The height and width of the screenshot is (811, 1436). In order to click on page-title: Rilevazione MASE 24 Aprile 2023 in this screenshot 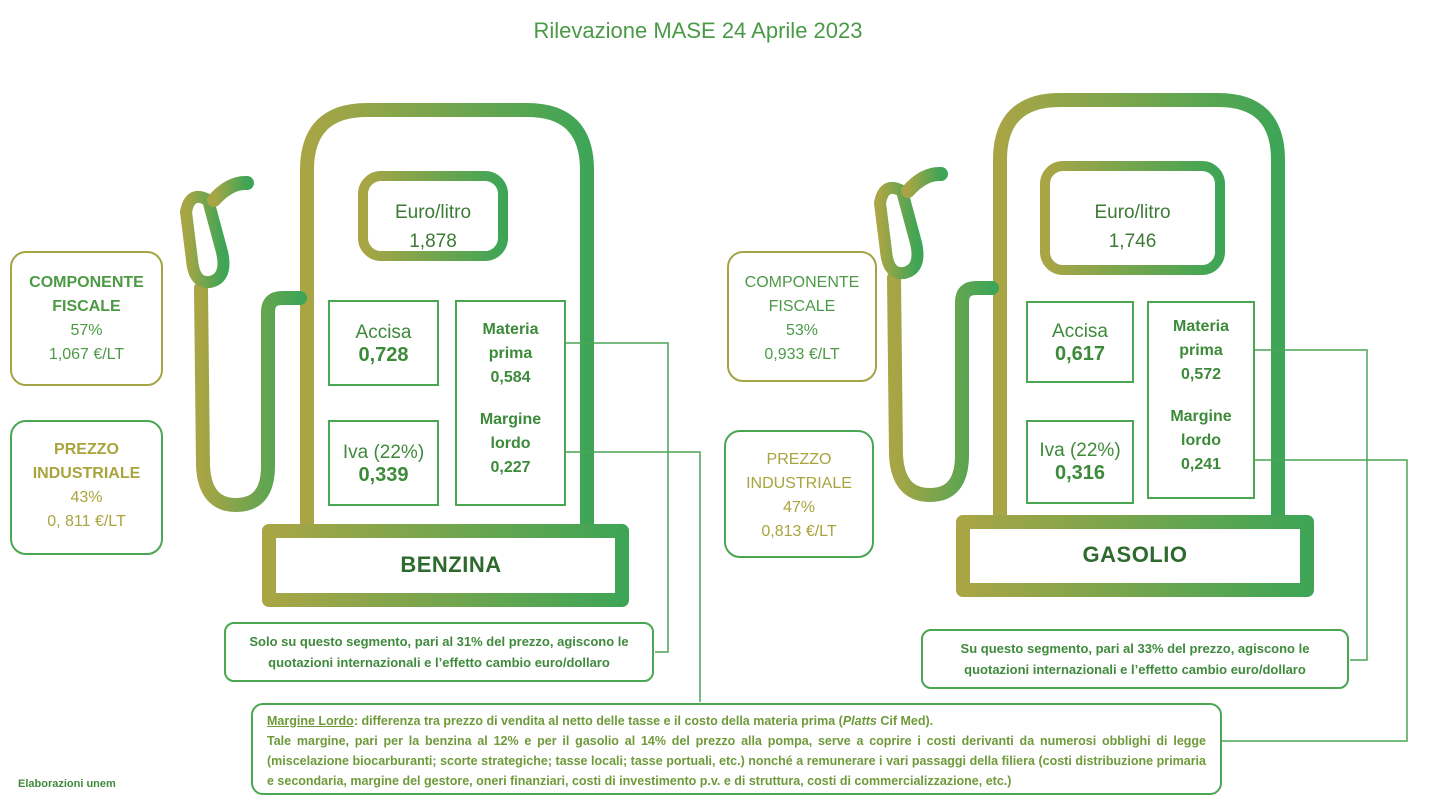, I will do `click(698, 30)`.